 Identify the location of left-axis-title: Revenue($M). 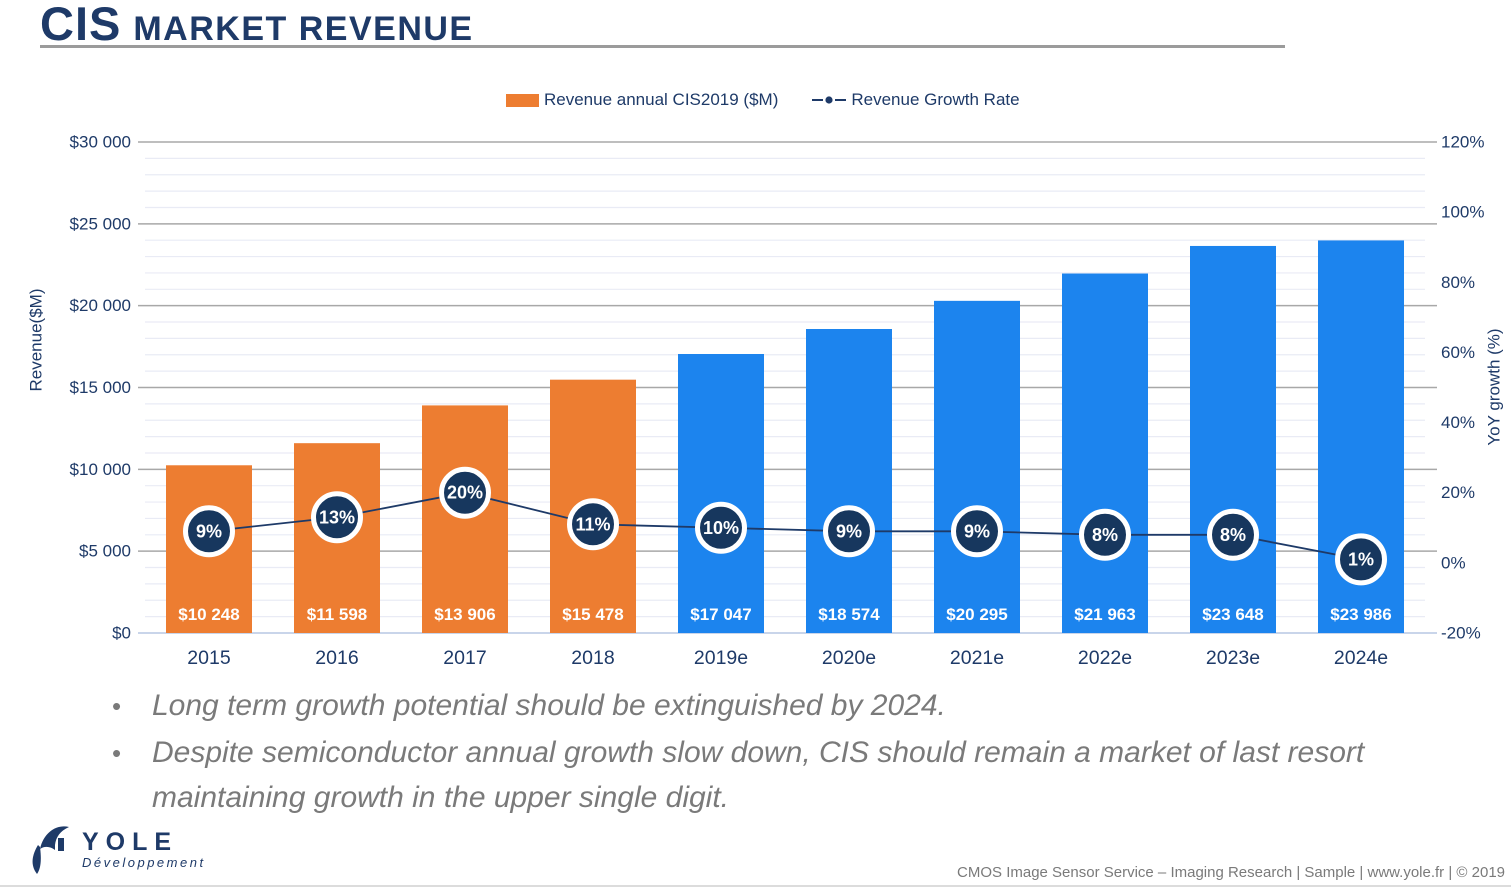
(36, 340).